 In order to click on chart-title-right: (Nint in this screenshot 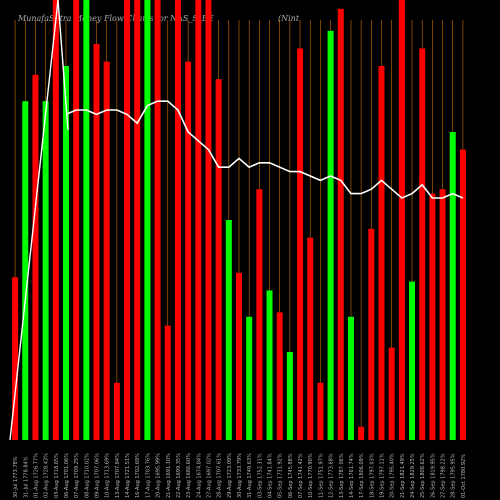, I will do `click(289, 18)`.